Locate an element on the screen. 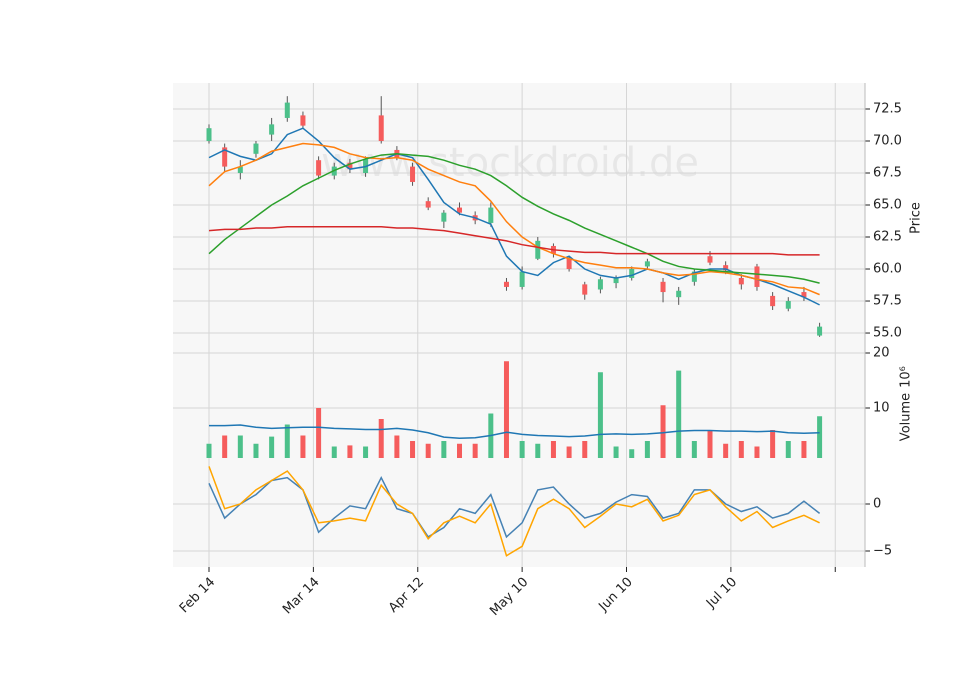  y-axis-label: Price is located at coordinates (916, 218).